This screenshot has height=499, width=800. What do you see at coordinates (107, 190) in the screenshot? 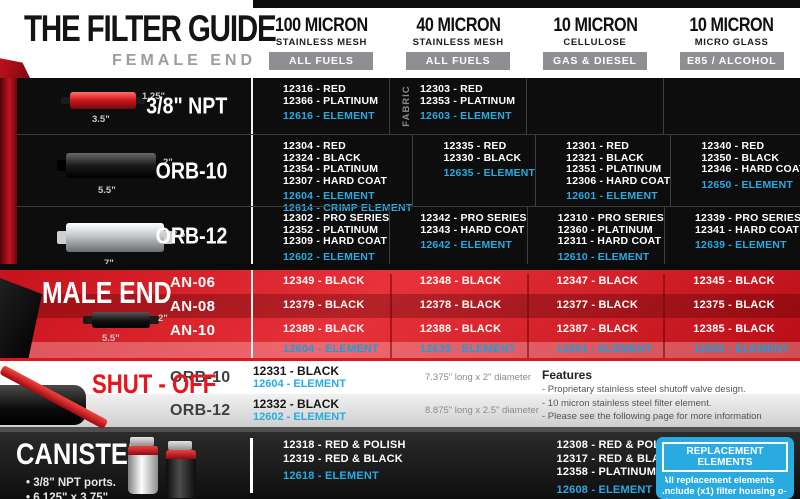
I see `dimension-length: 5.5"` at bounding box center [107, 190].